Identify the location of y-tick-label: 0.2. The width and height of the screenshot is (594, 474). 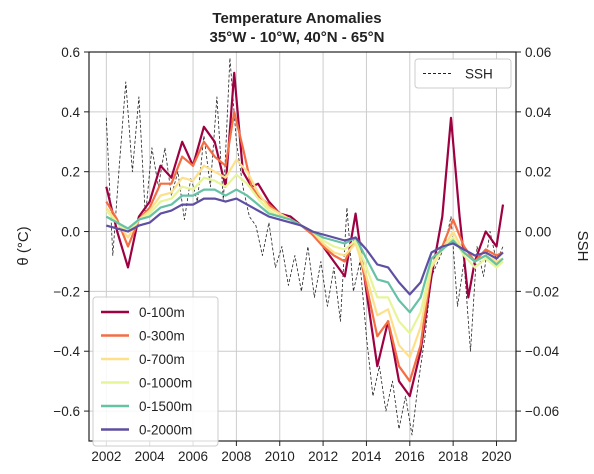
(70, 172).